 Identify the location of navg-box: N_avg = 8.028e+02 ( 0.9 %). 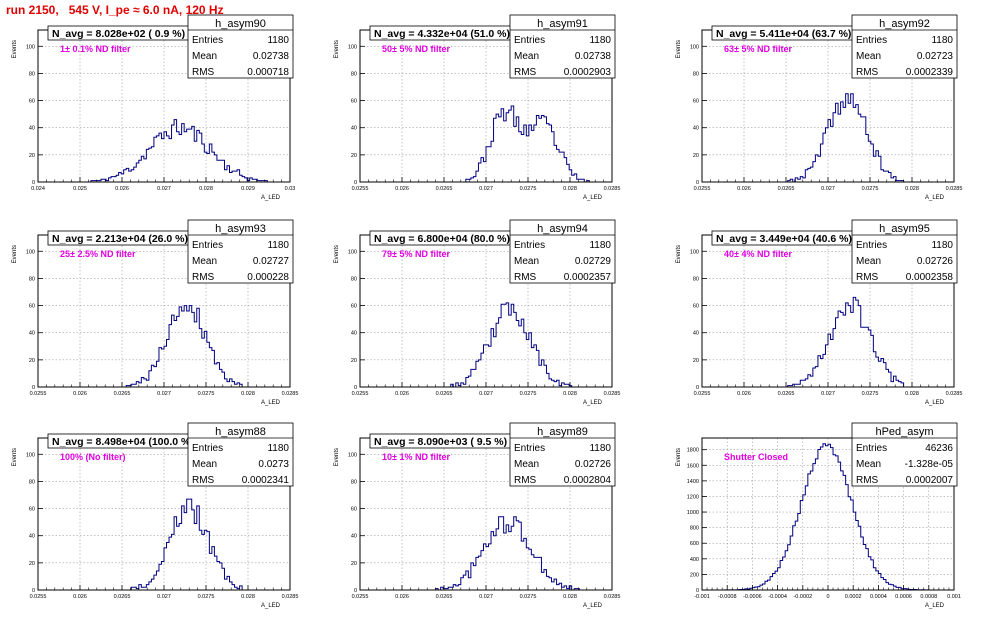
(133, 33).